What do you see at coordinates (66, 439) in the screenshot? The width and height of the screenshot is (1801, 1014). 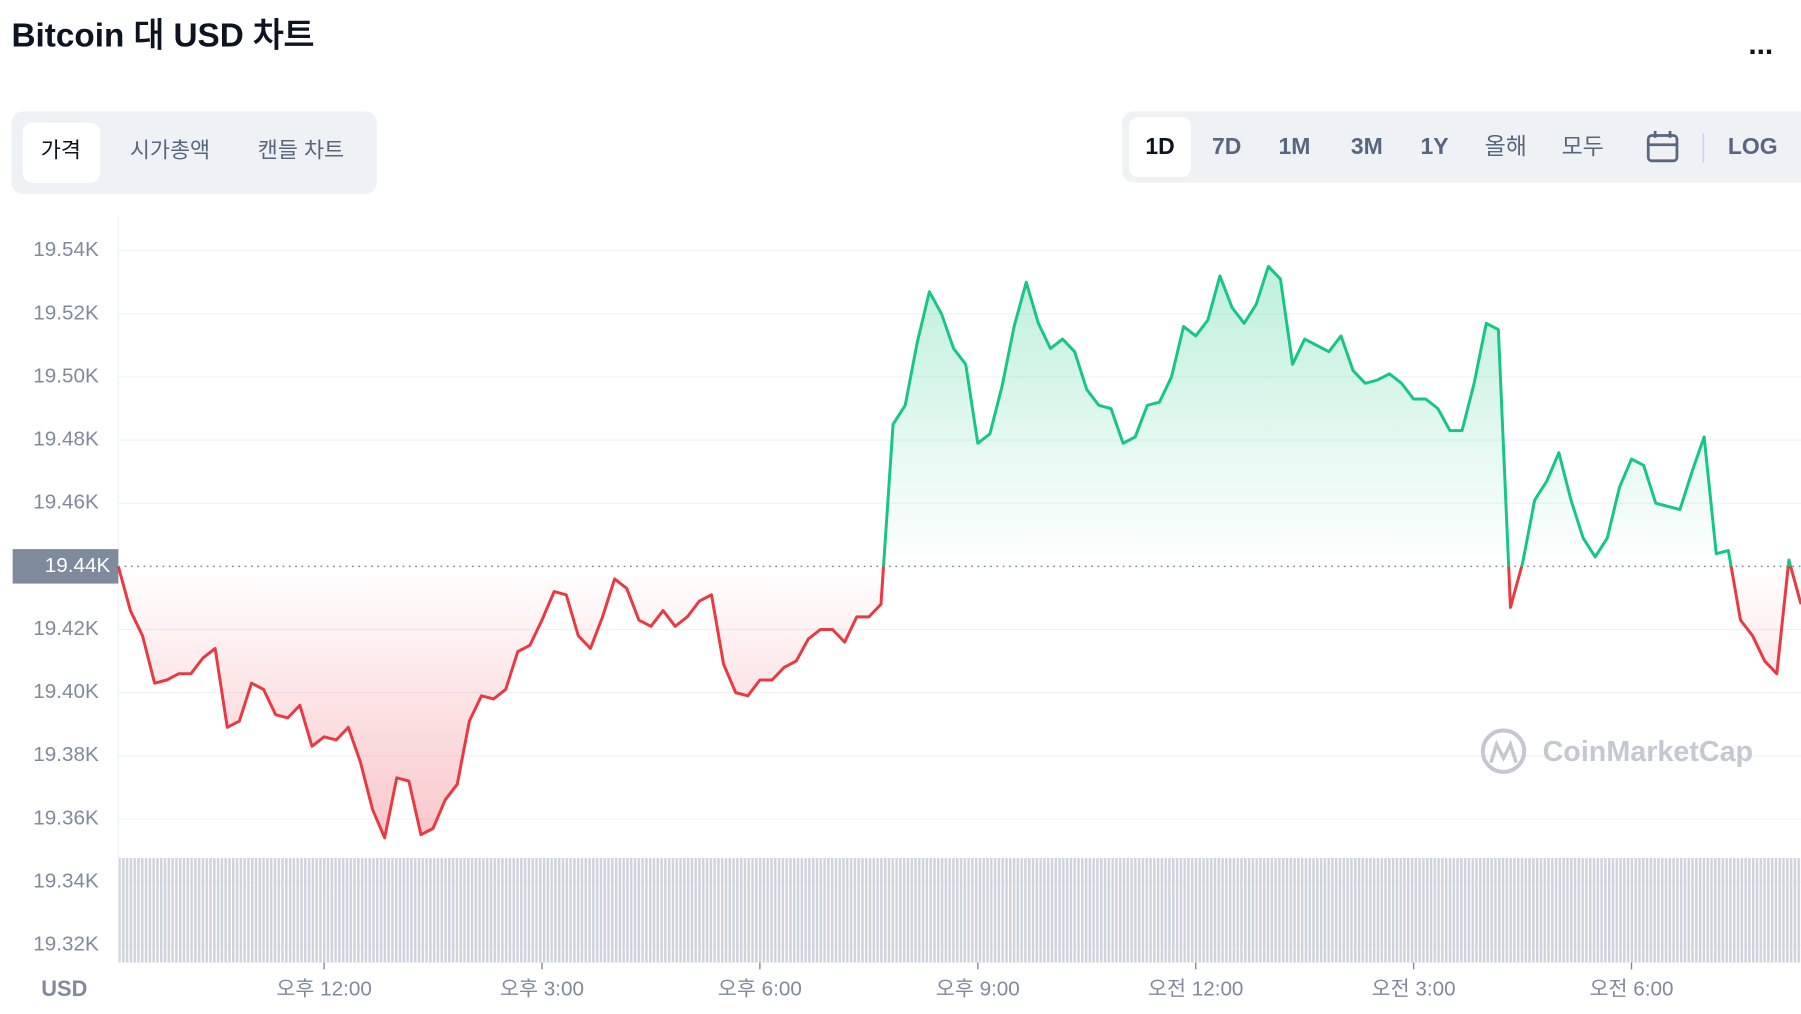 I see `y-tick-label: 19.48K` at bounding box center [66, 439].